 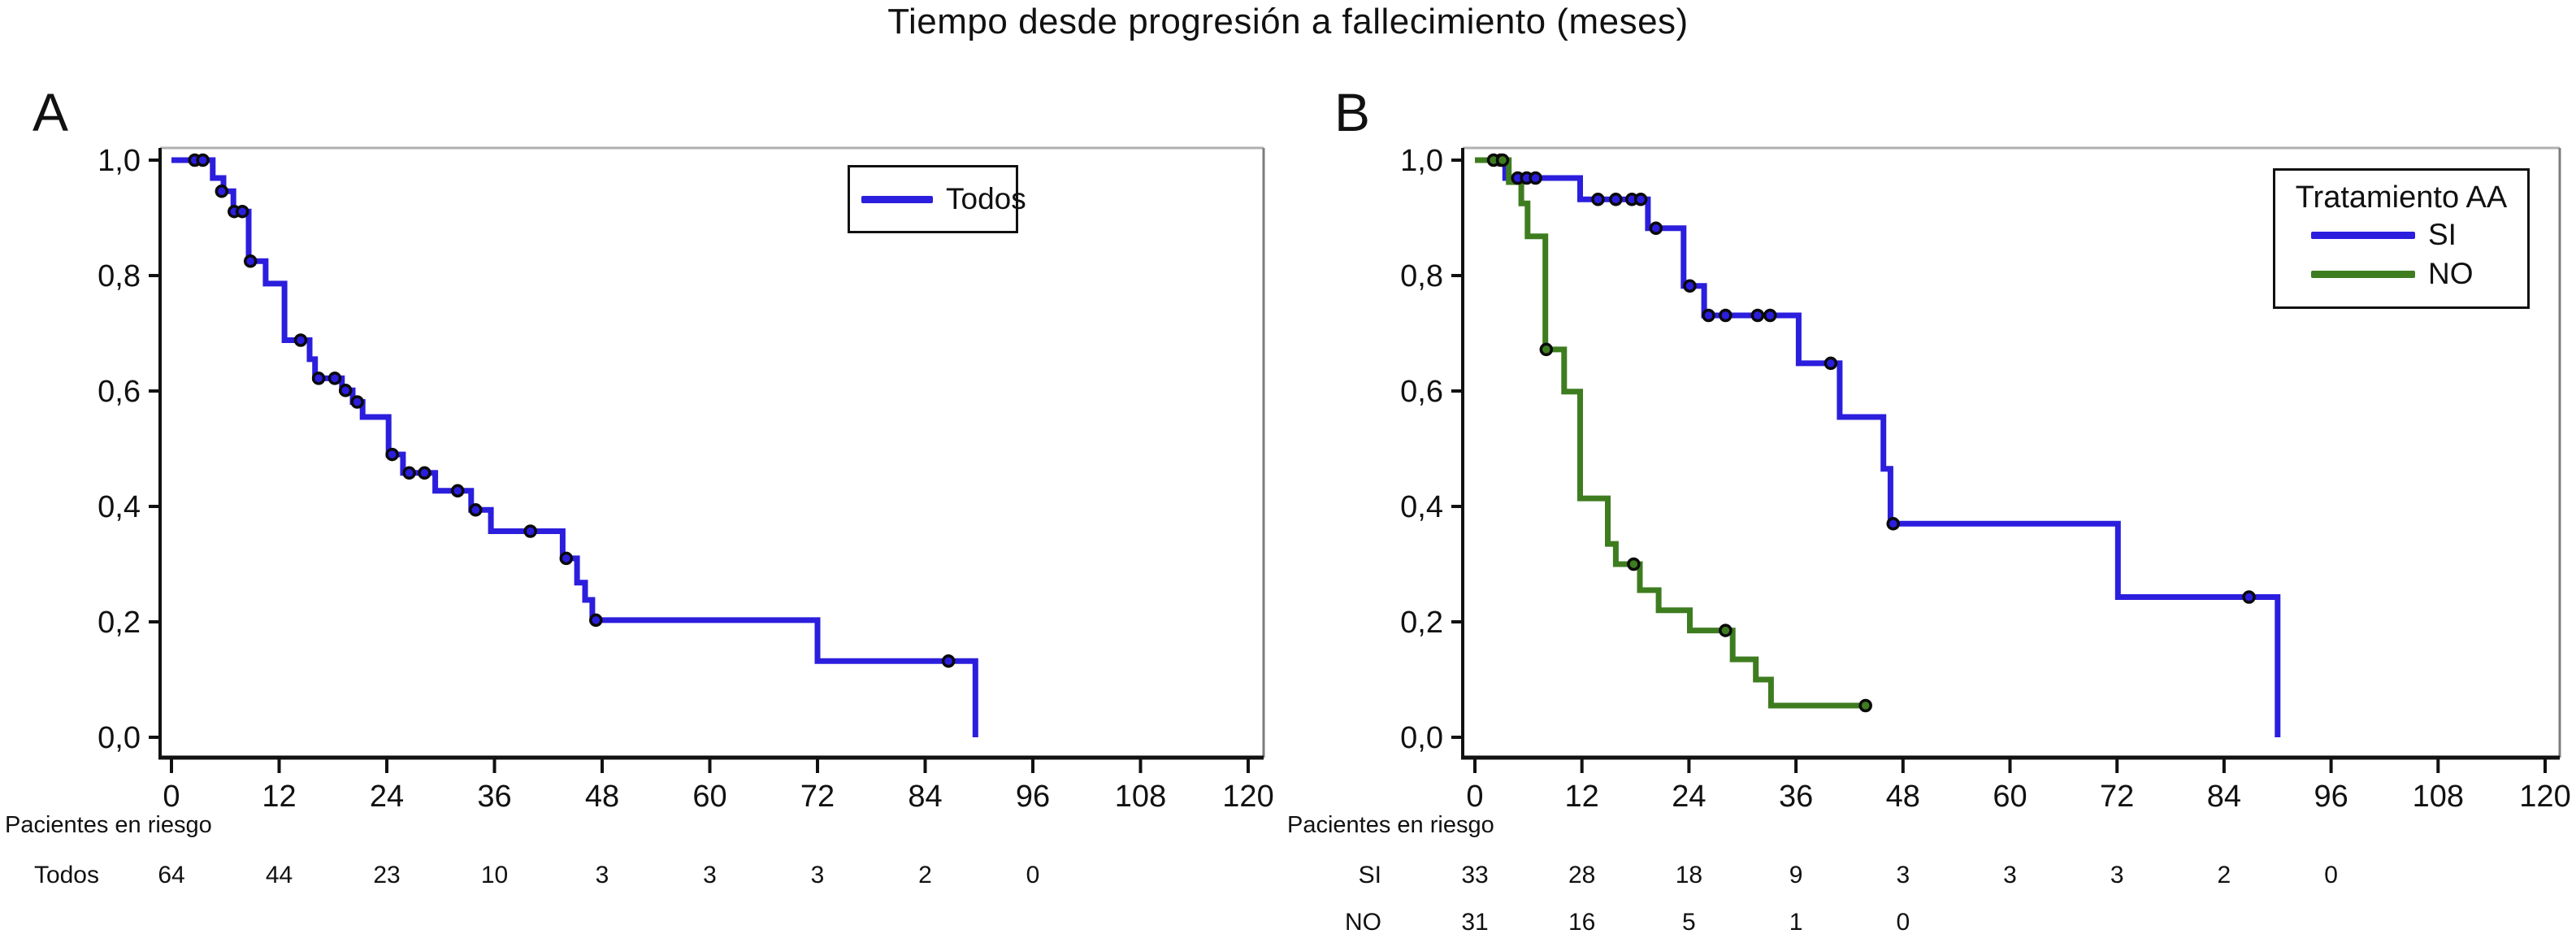 What do you see at coordinates (2402, 198) in the screenshot?
I see `legend-title-tratamiento: Tratamiento AA` at bounding box center [2402, 198].